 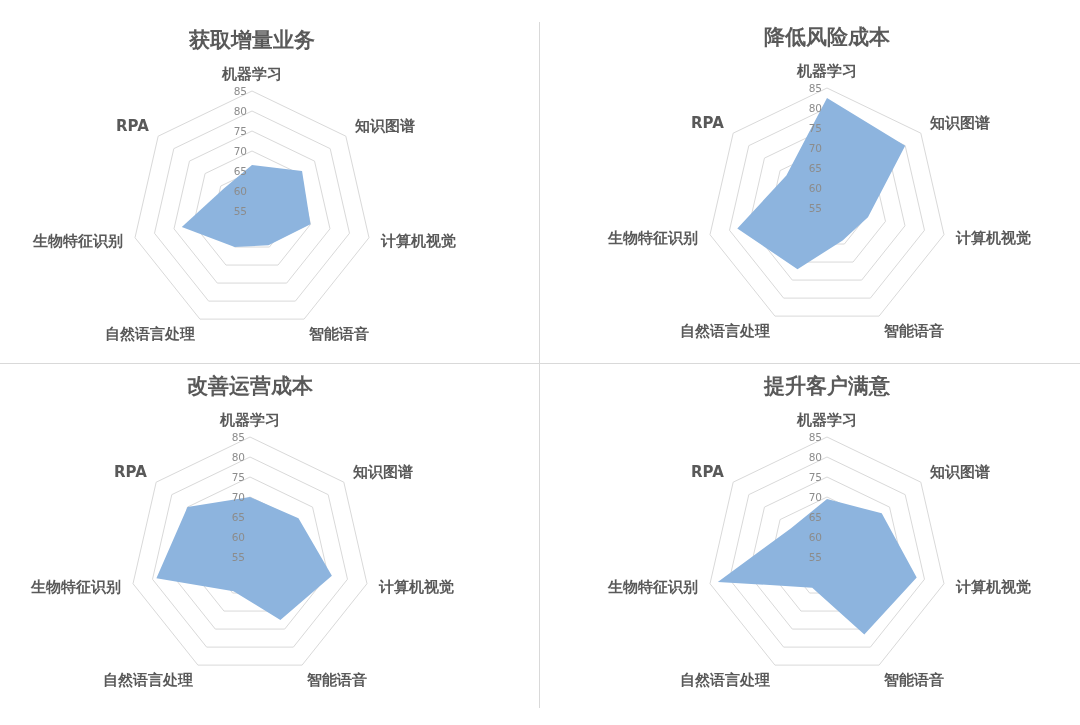 What do you see at coordinates (252, 40) in the screenshot?
I see `chart-title: 获取增量业务` at bounding box center [252, 40].